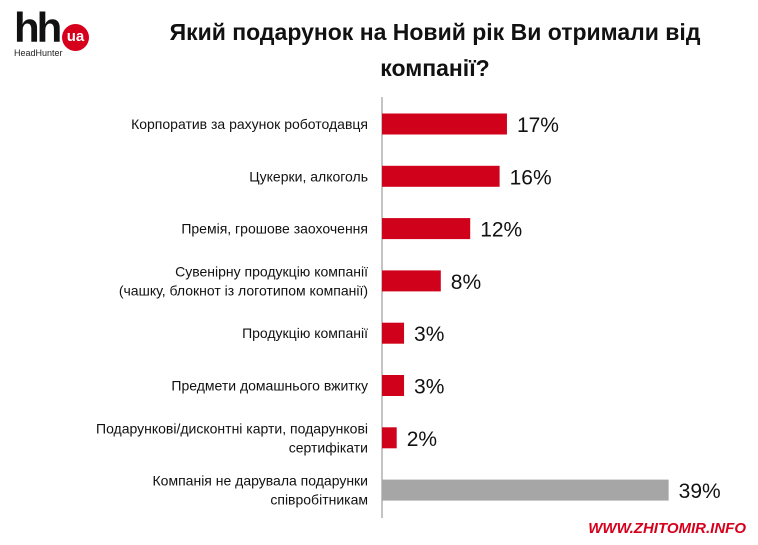 Image resolution: width=758 pixels, height=545 pixels. Describe the element at coordinates (538, 125) in the screenshot. I see `data-label: 17%` at that location.